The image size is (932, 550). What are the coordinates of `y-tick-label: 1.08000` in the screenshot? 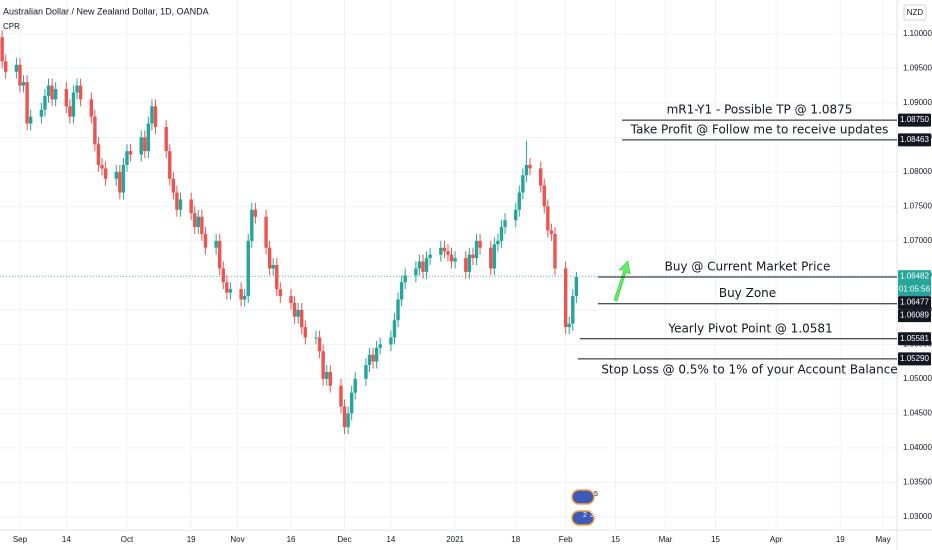 It's located at (917, 171).